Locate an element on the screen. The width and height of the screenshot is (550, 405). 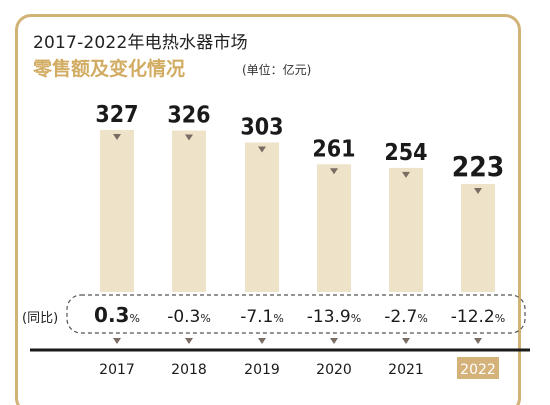
value-label: 326 is located at coordinates (188, 116).